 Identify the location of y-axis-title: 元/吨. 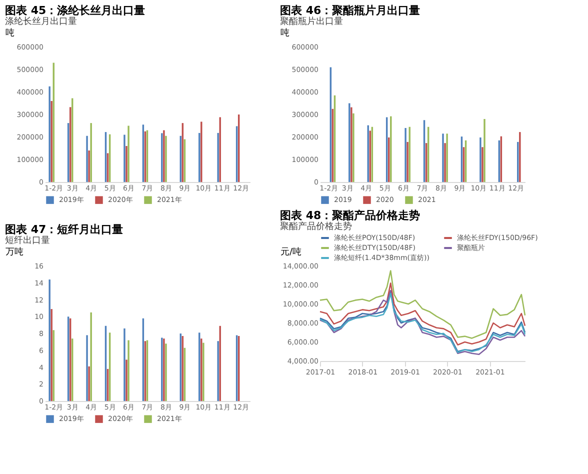
(291, 252).